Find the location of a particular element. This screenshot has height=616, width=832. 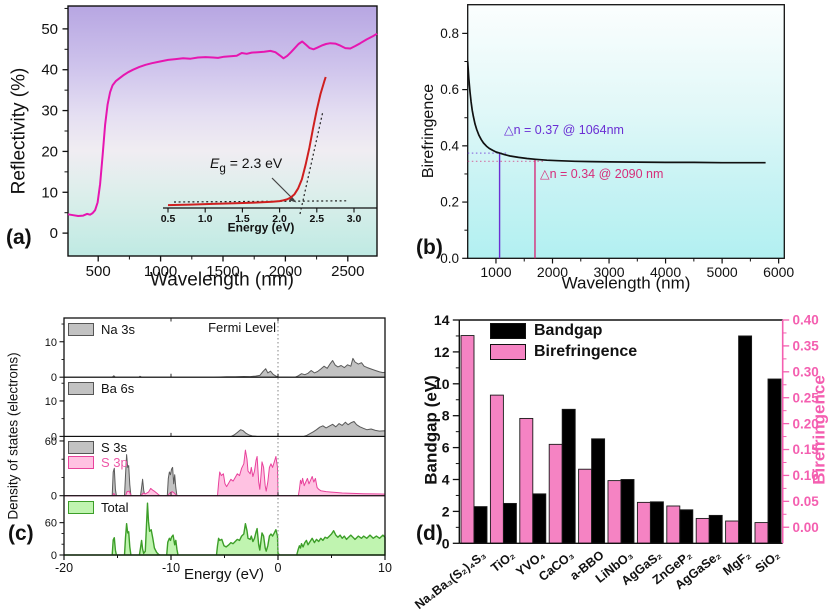

legend-ba6s: Ba 6s is located at coordinates (101, 388).